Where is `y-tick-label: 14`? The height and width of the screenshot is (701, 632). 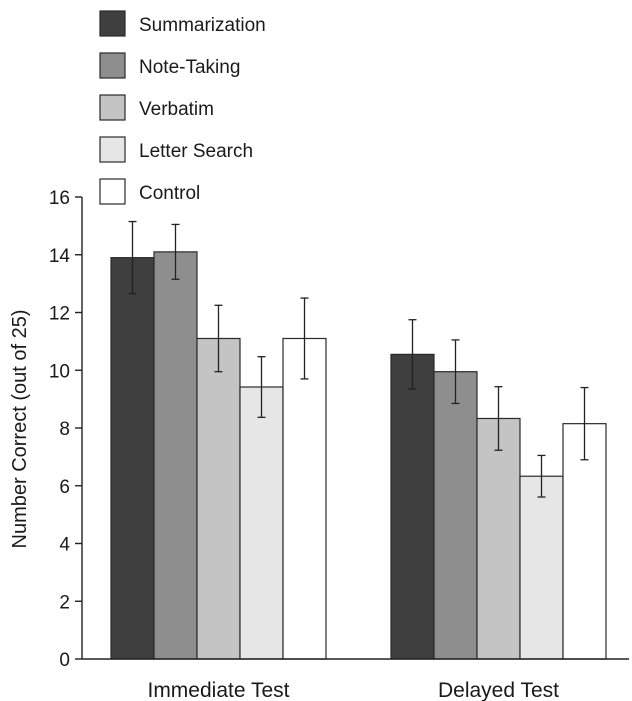
y-tick-label: 14 is located at coordinates (60, 256).